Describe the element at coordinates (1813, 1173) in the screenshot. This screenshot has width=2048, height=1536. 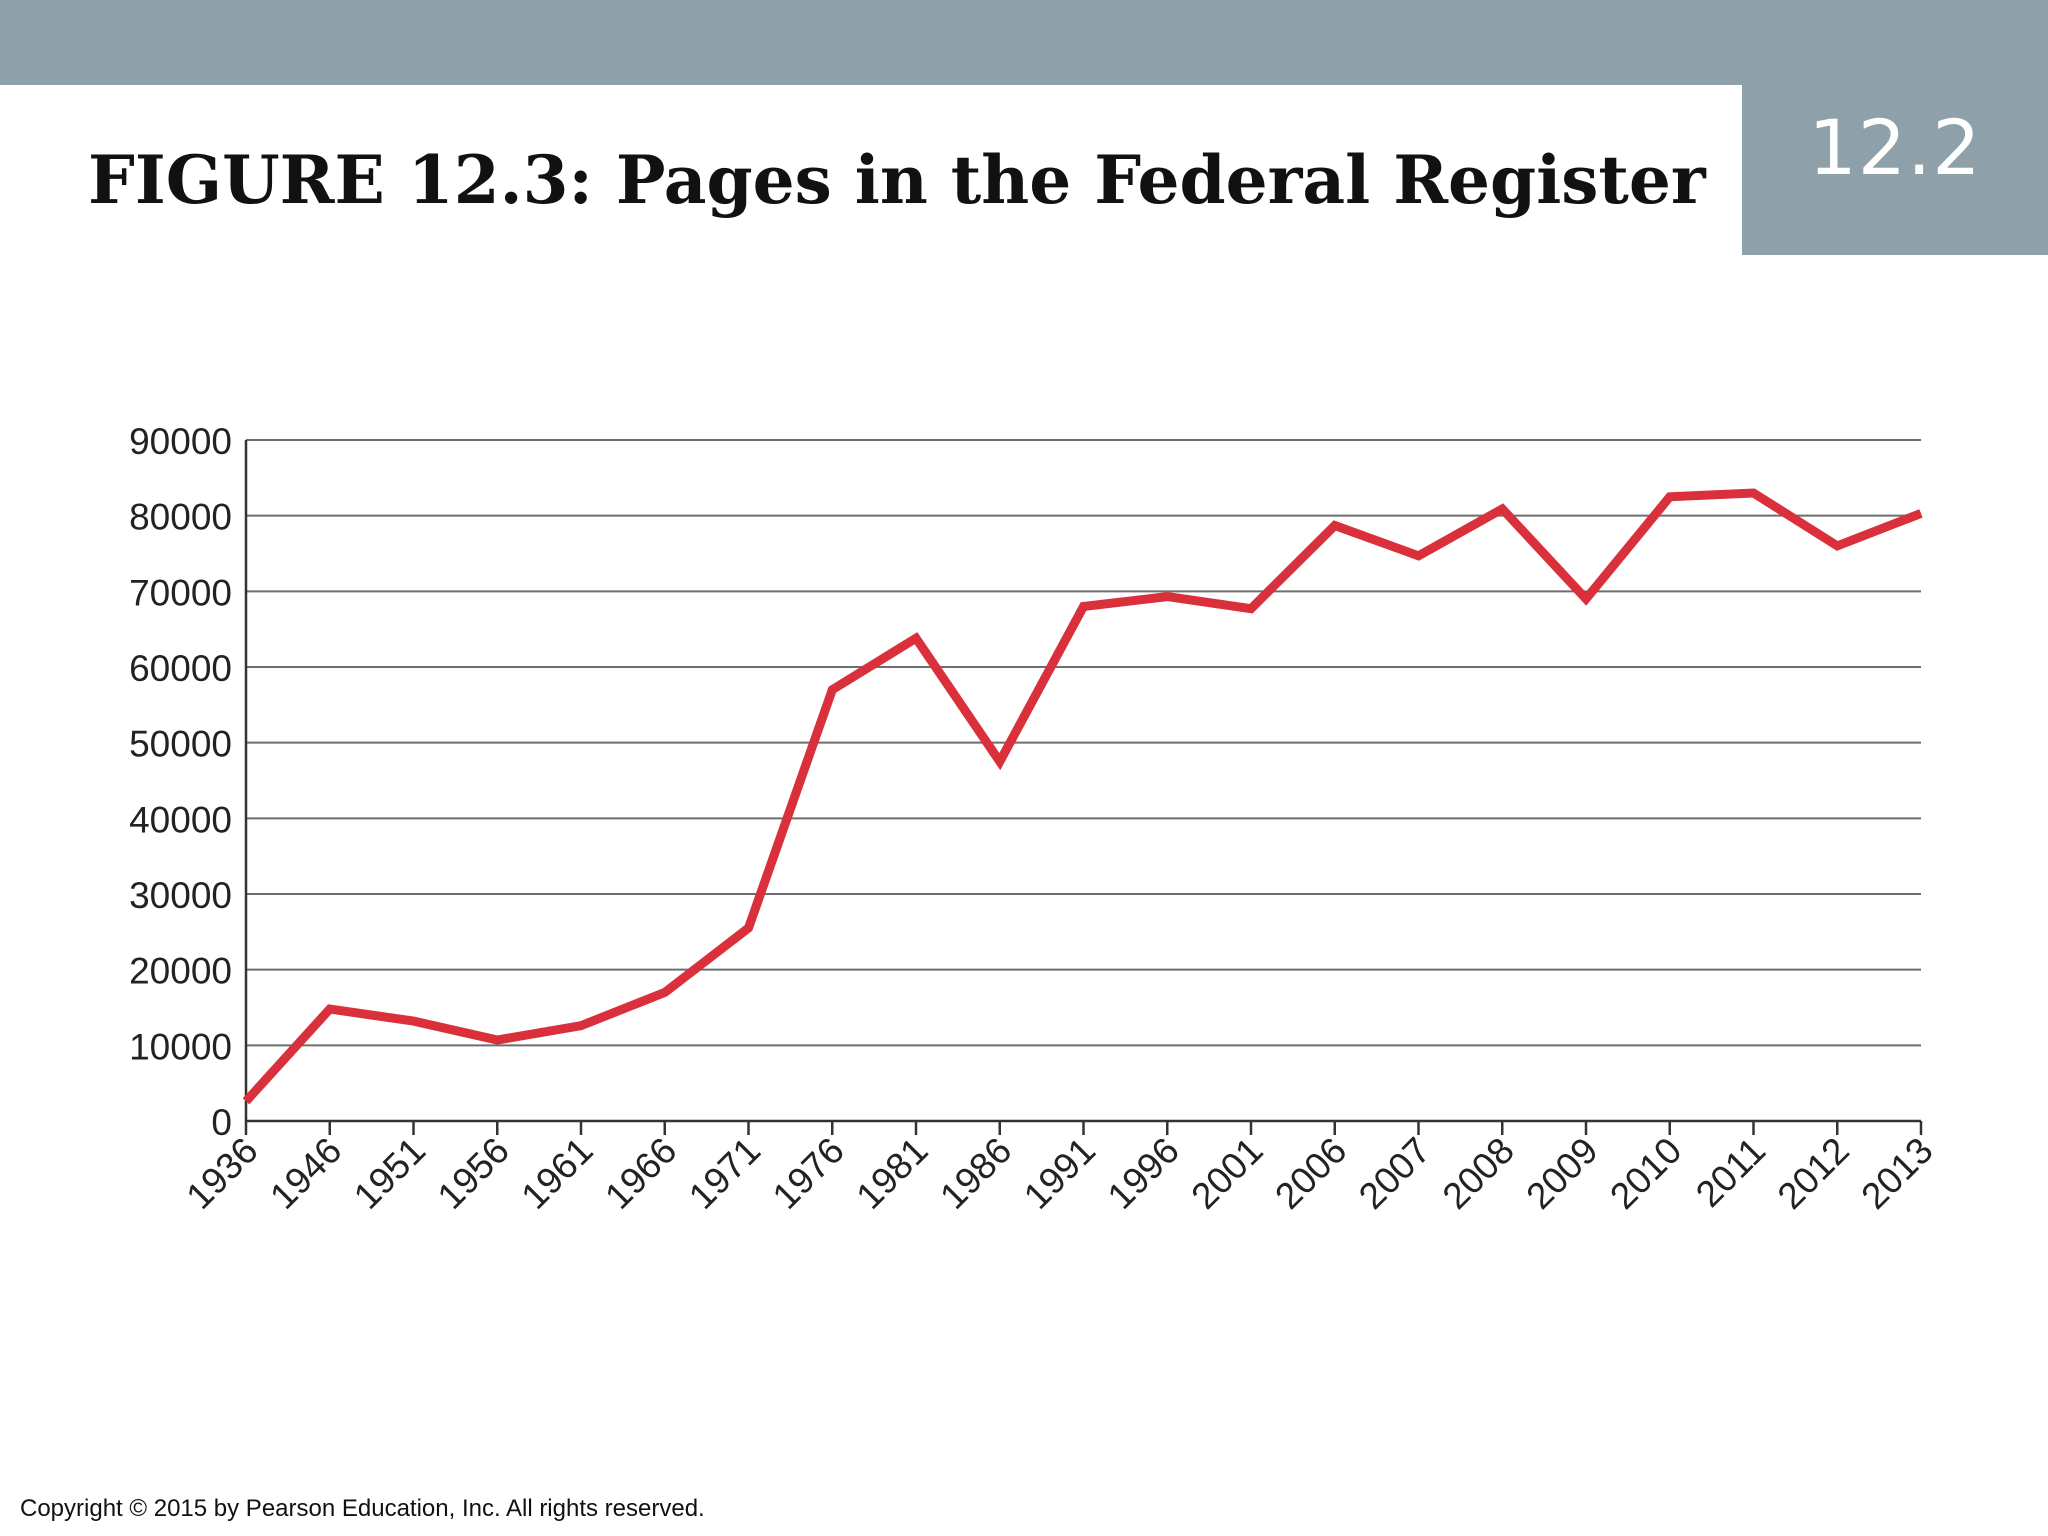
I see `x-tick-label: 2012` at that location.